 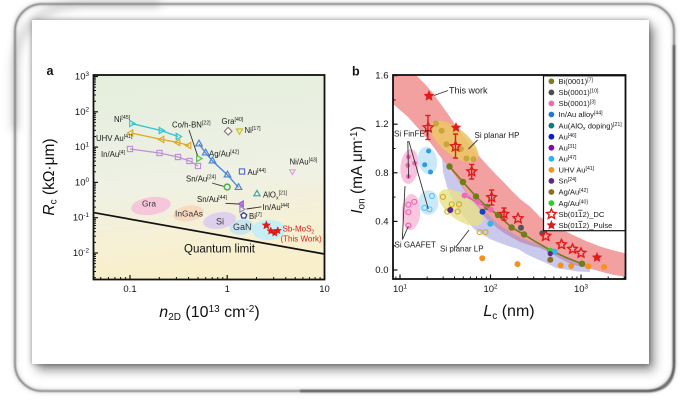 I want to click on svg-text: 0.1, so click(x=129, y=289).